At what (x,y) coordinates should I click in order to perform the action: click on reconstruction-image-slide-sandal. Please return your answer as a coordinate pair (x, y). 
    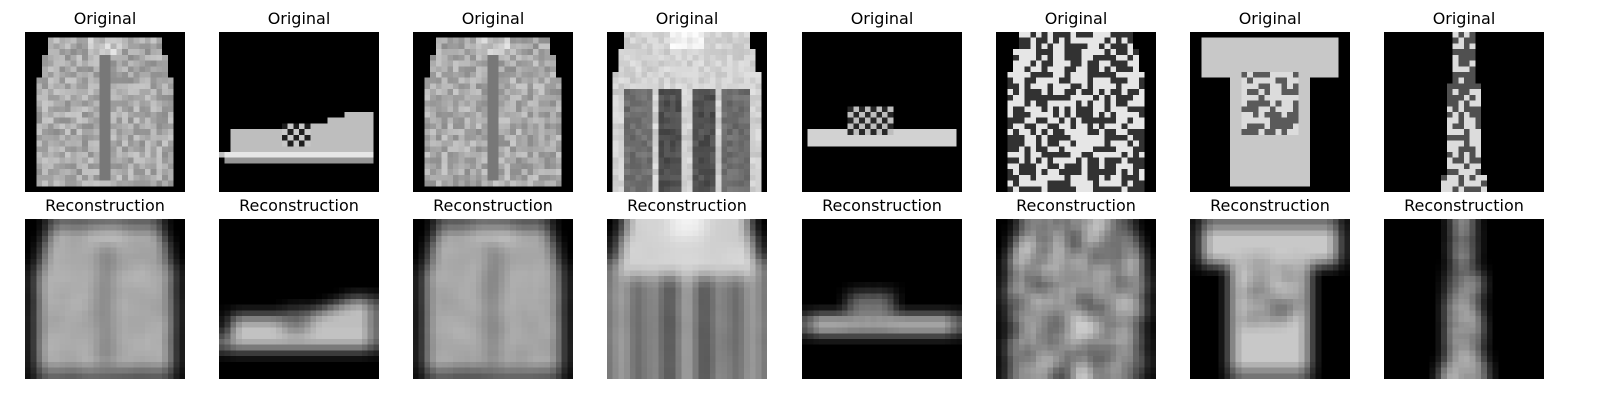
    Looking at the image, I should click on (882, 299).